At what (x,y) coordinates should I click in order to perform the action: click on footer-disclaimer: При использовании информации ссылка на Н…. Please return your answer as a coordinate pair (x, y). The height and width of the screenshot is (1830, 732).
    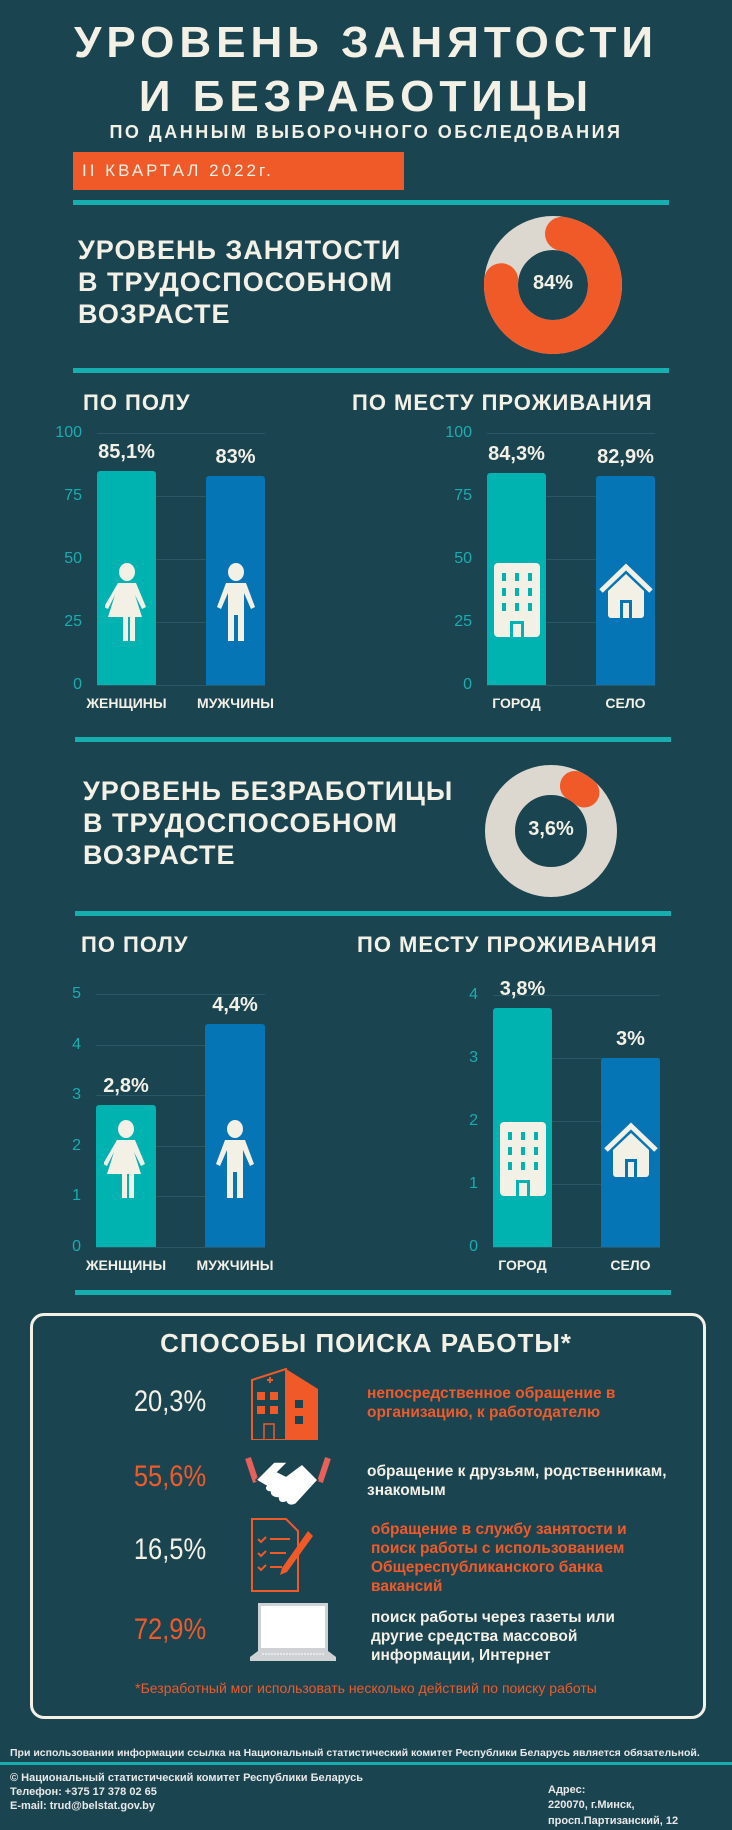
    Looking at the image, I should click on (355, 1753).